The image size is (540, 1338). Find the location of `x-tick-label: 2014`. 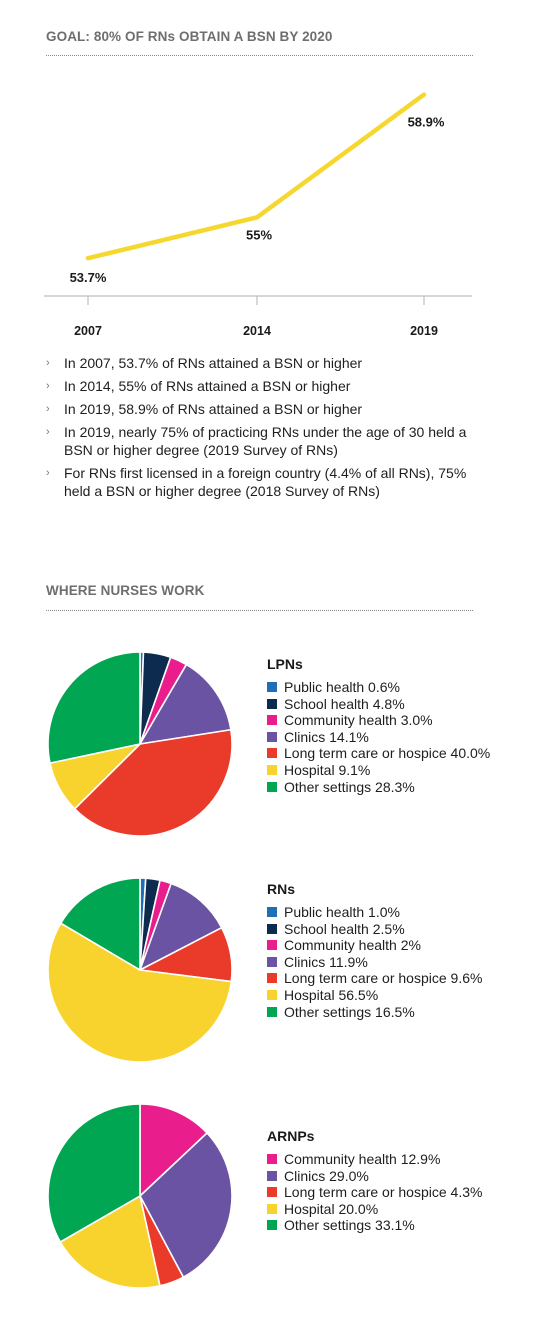

x-tick-label: 2014 is located at coordinates (257, 331).